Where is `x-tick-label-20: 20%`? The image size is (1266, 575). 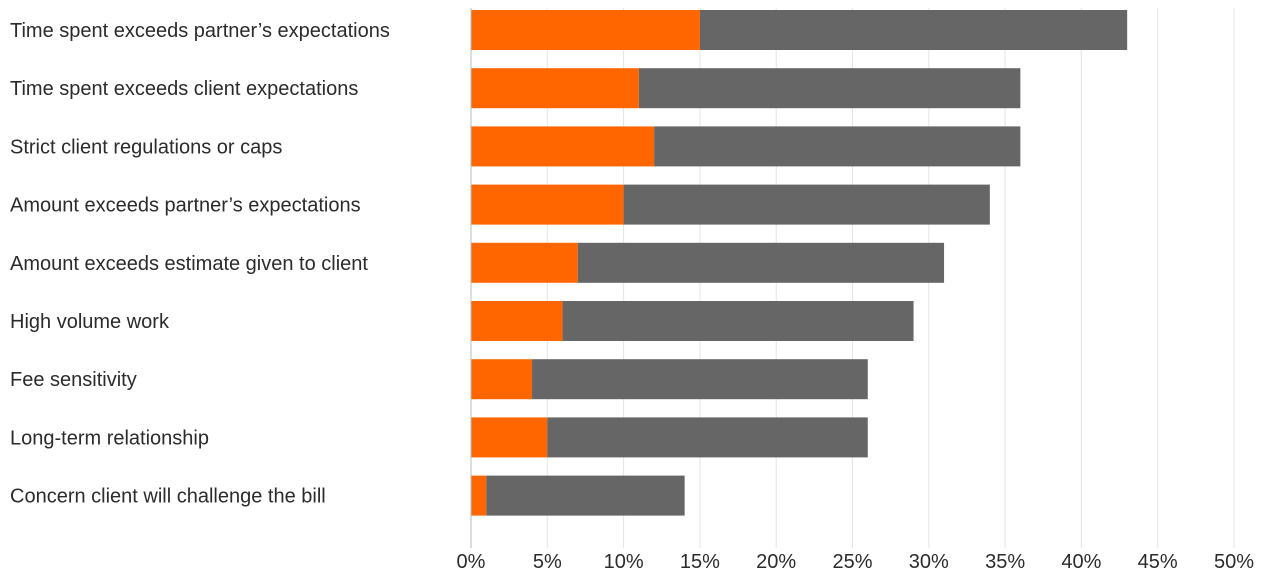 x-tick-label-20: 20% is located at coordinates (776, 560).